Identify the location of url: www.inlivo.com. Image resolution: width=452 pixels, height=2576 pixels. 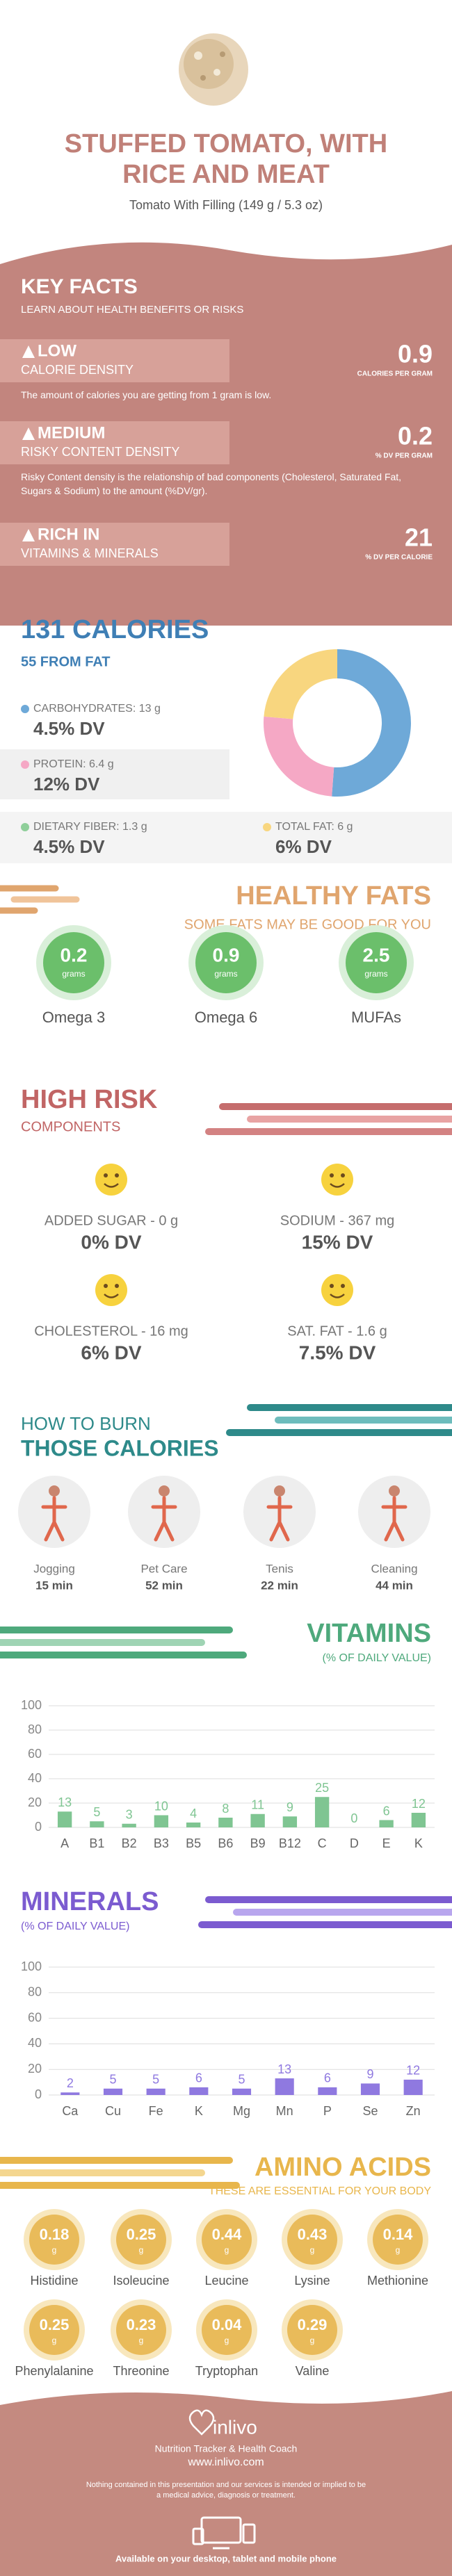
(225, 2462).